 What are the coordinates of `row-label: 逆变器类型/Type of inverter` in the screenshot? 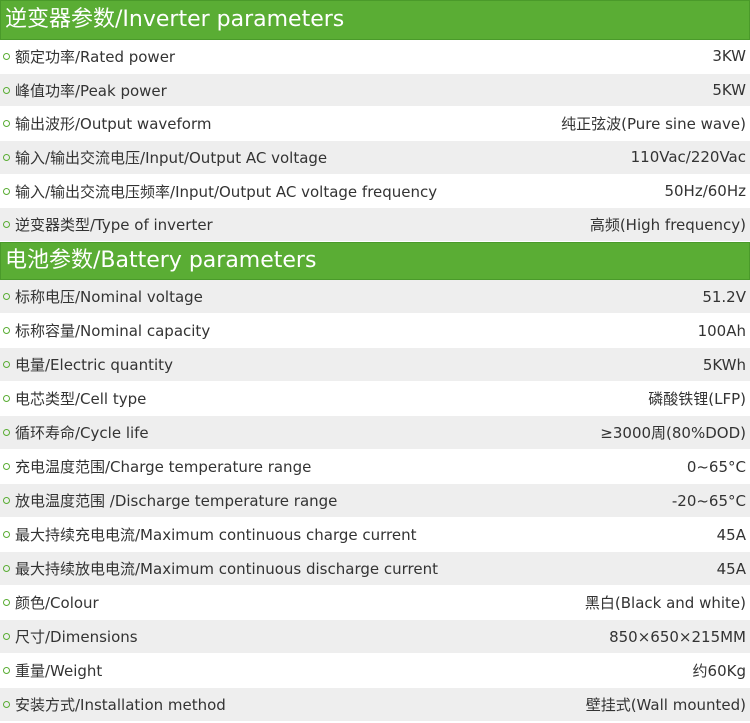 It's located at (114, 225).